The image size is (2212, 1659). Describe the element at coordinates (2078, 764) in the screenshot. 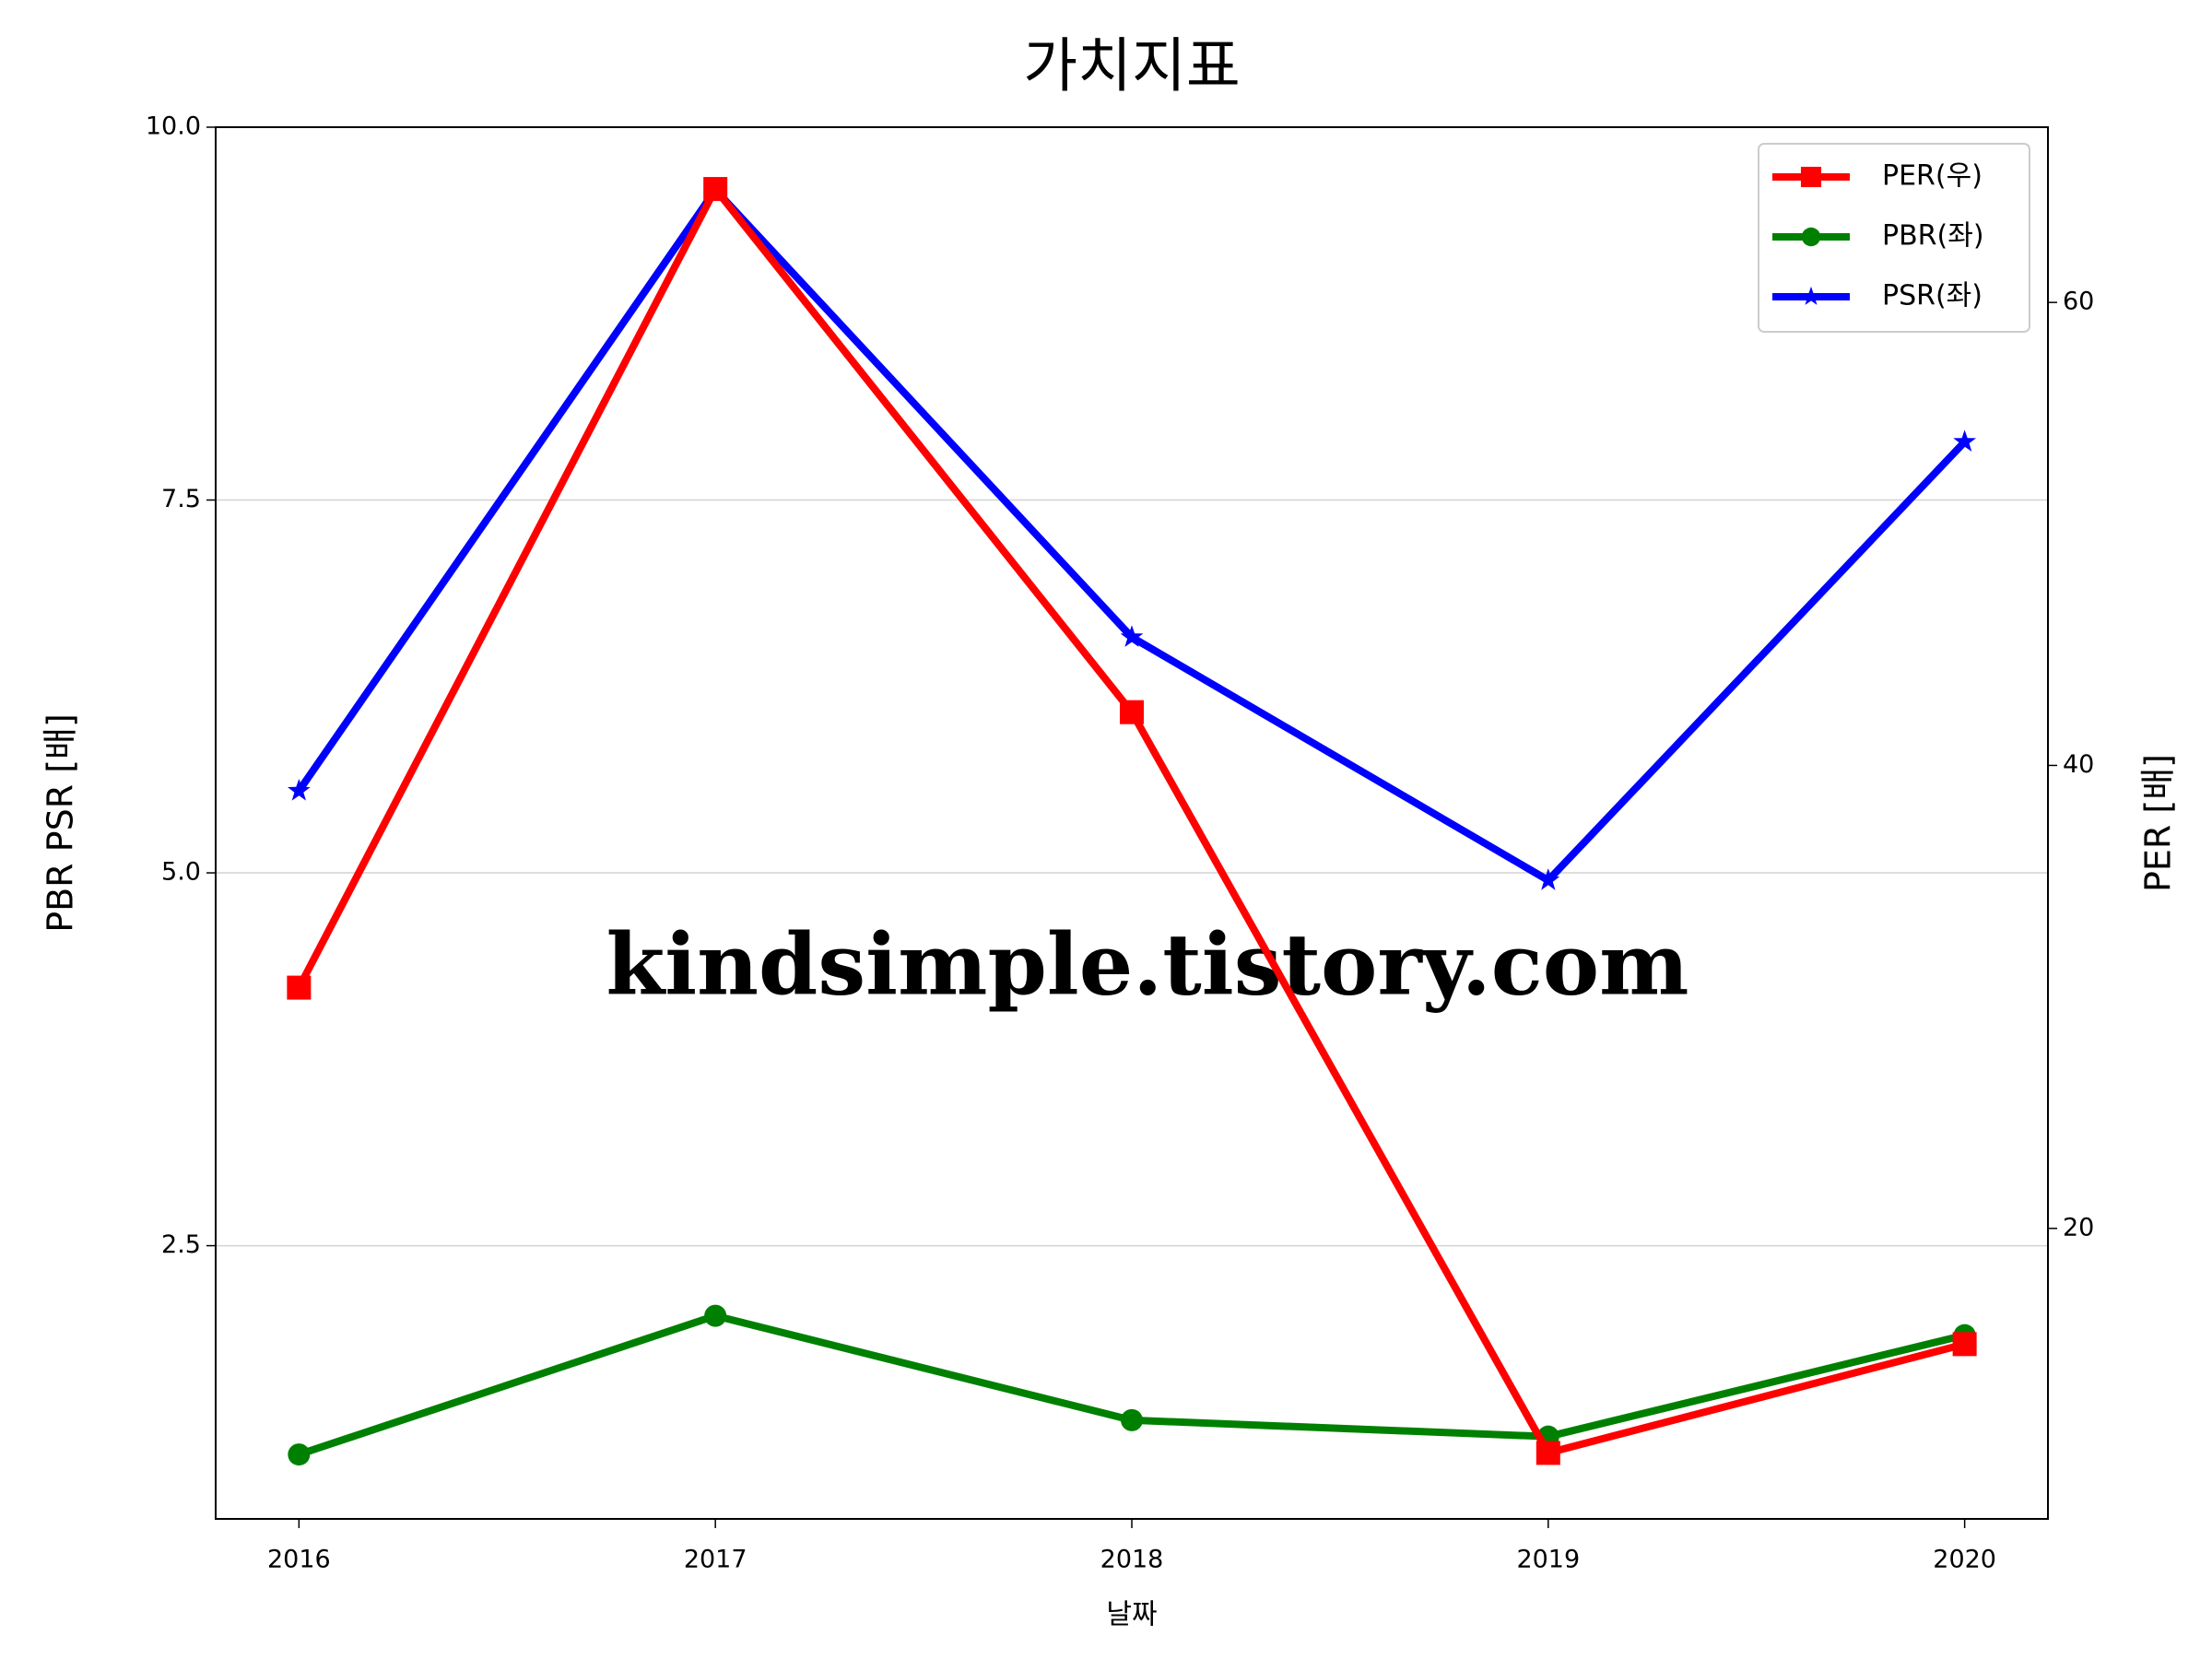

I see `y2-tick-label: 40` at that location.